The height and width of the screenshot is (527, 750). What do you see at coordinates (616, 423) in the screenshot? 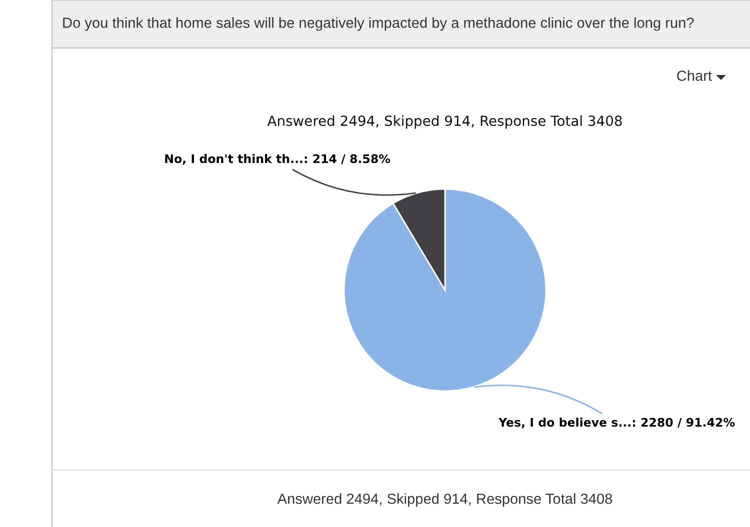
I see `slice-label: Yes, I do believe s...: 2280 / 91.42%` at bounding box center [616, 423].